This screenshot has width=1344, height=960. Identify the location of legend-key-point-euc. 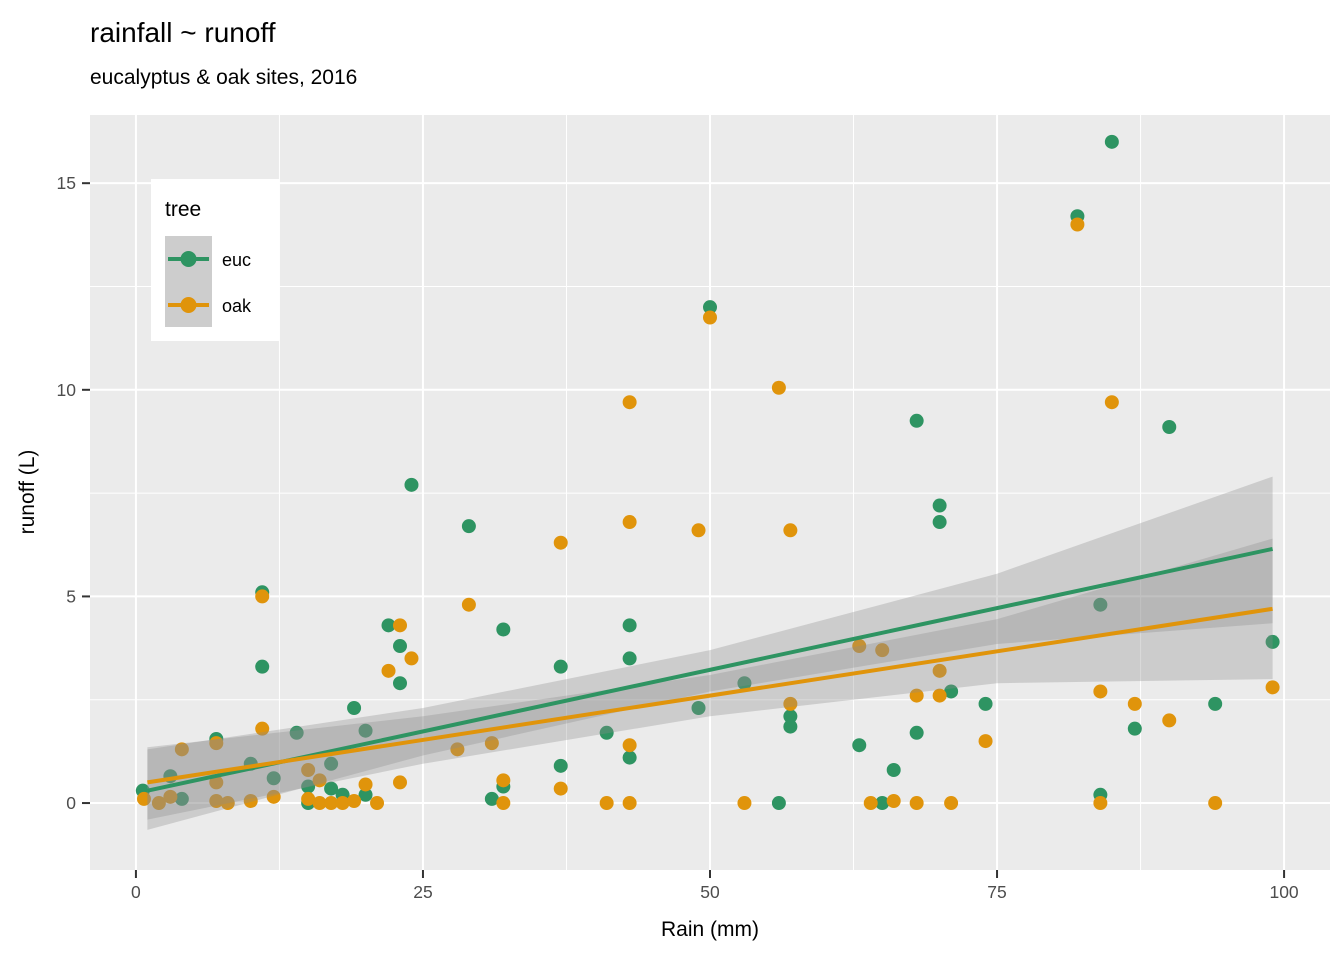
(188, 259).